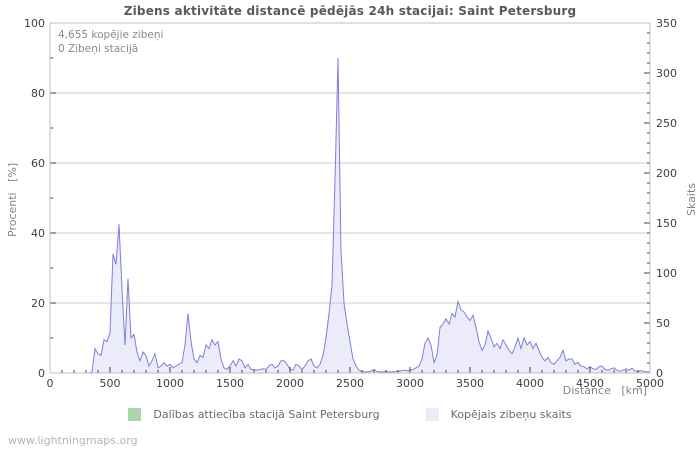  I want to click on right-tick-label: 100, so click(666, 273).